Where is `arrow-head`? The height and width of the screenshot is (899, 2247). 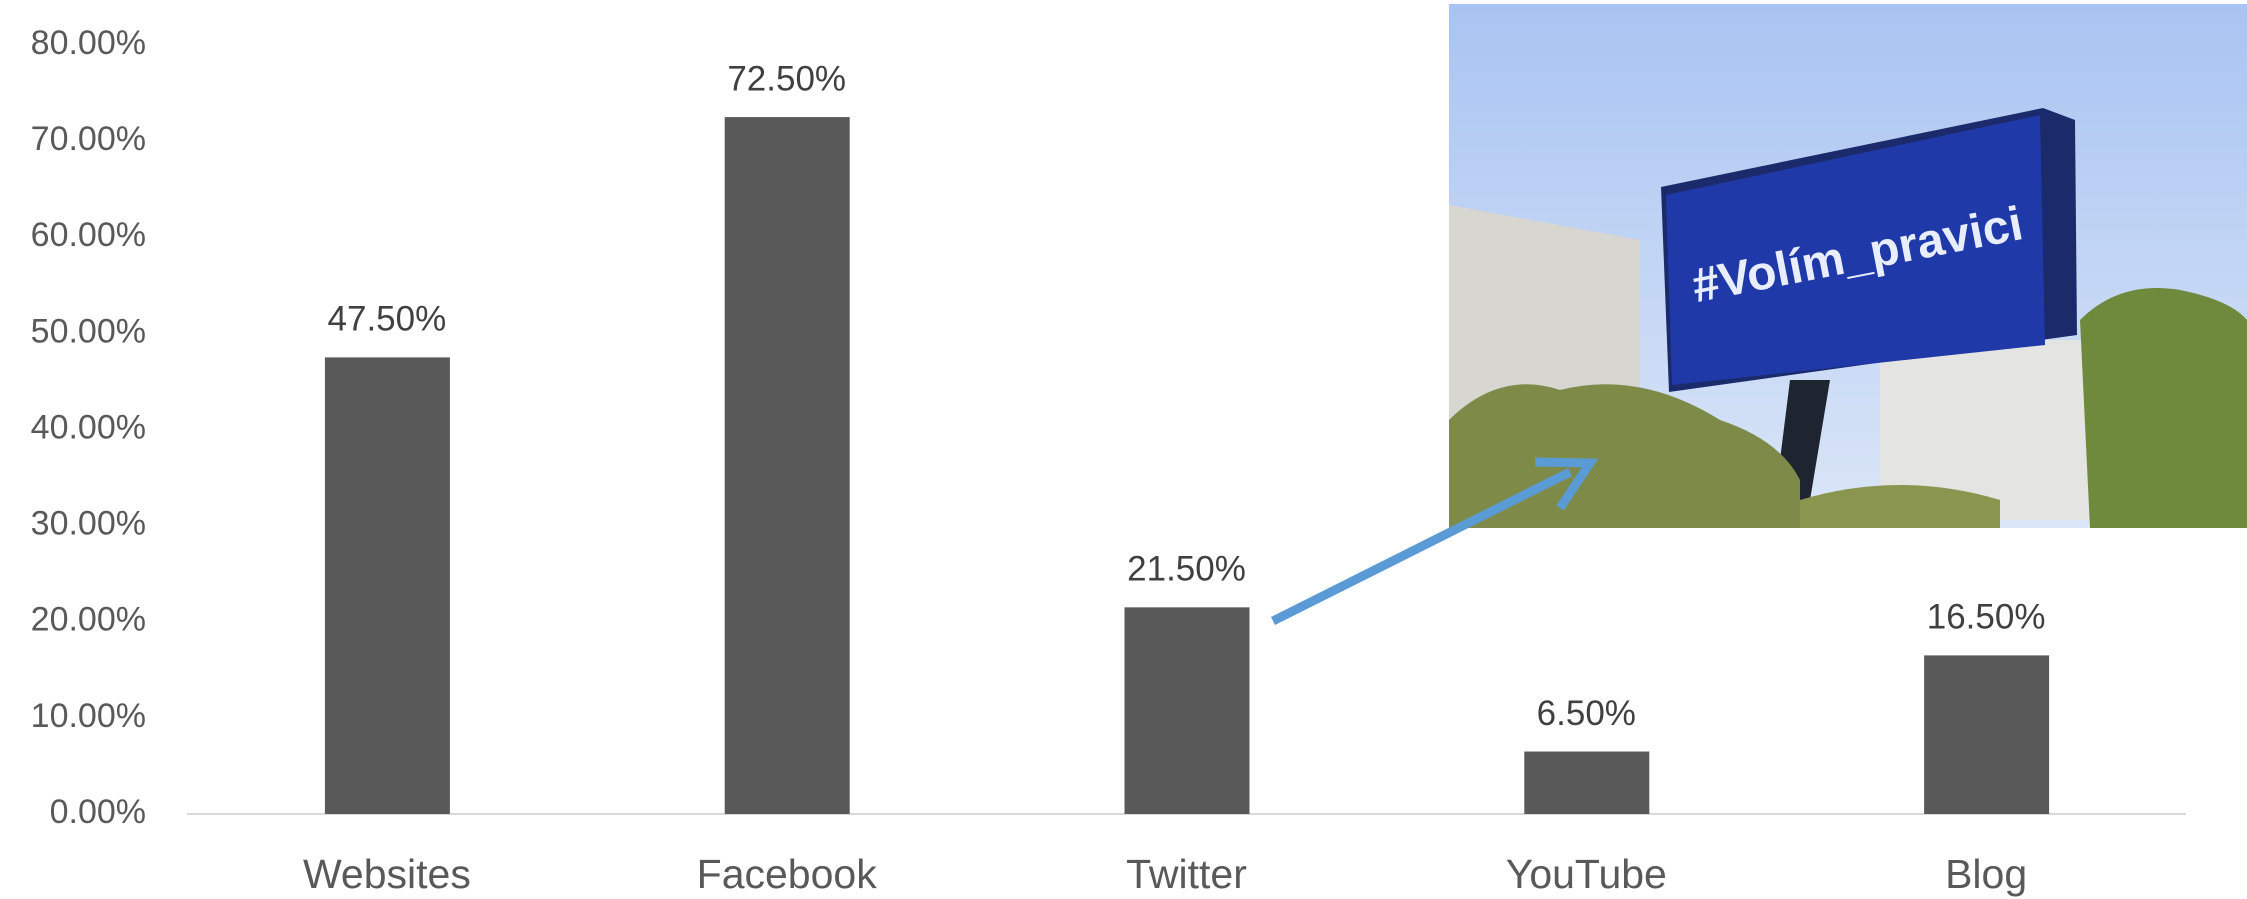 arrow-head is located at coordinates (1566, 484).